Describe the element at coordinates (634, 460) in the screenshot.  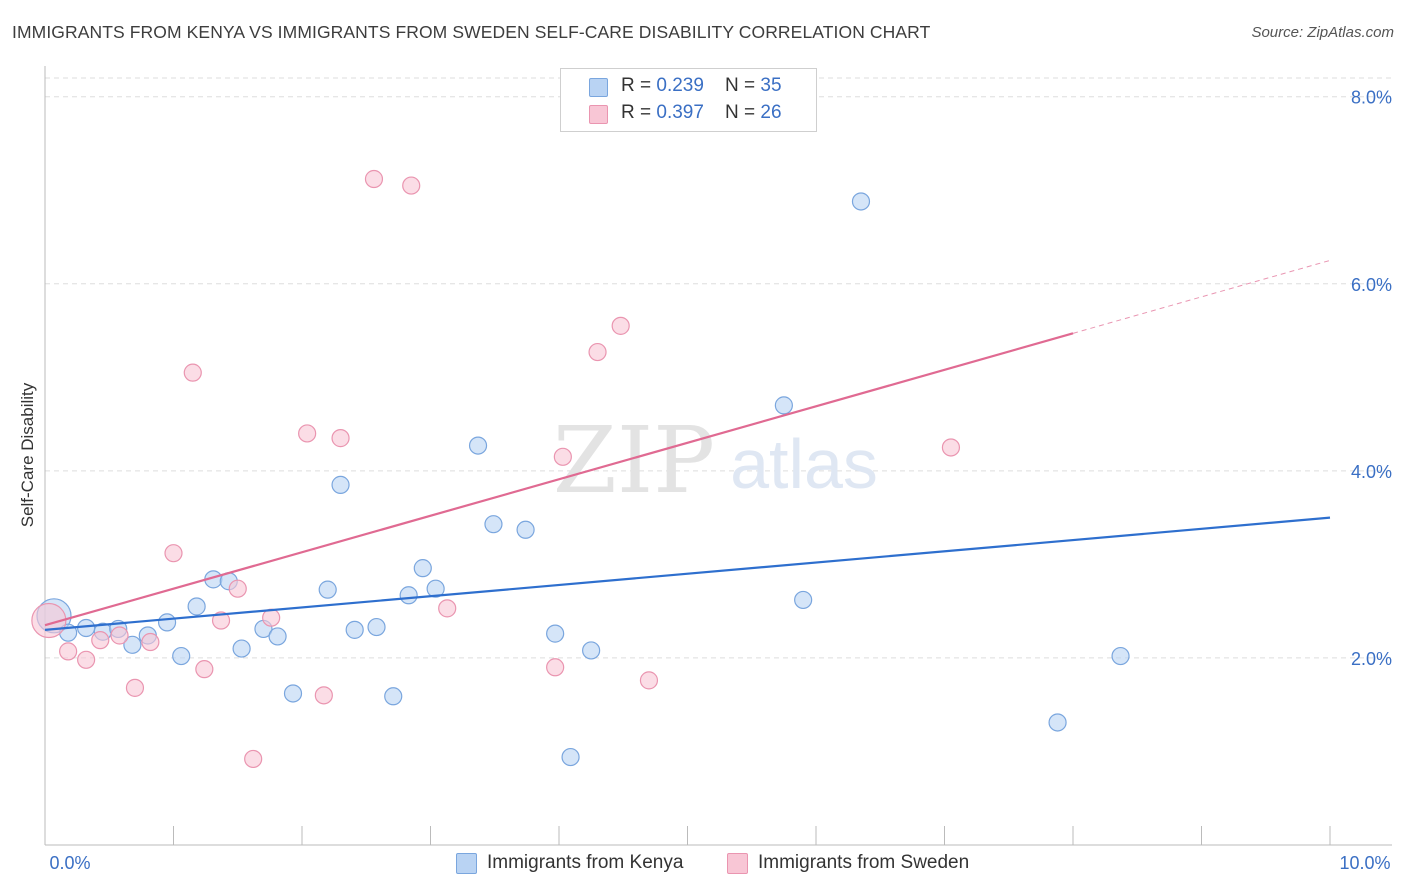
I see `watermark-zip: ZIP` at that location.